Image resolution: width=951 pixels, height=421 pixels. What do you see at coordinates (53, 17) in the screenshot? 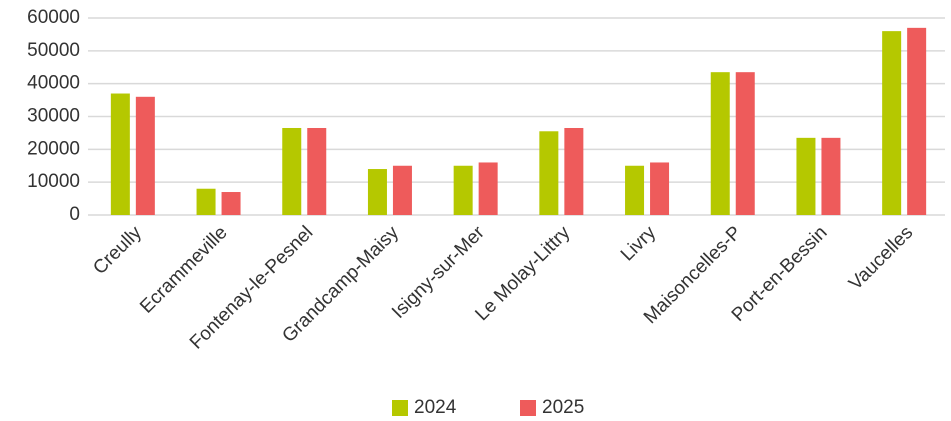
I see `y-tick-label: 60000` at bounding box center [53, 17].